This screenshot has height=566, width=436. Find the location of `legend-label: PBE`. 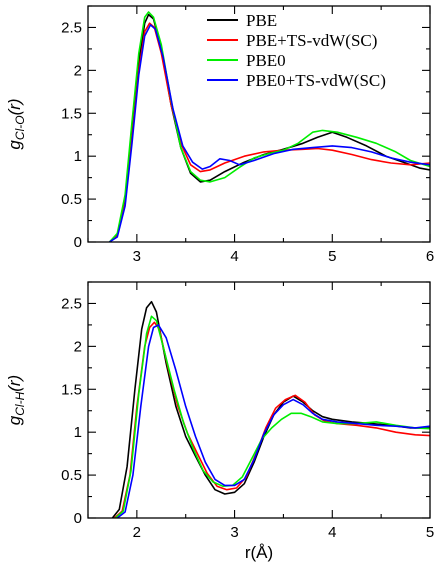

legend-label: PBE is located at coordinates (261, 20).